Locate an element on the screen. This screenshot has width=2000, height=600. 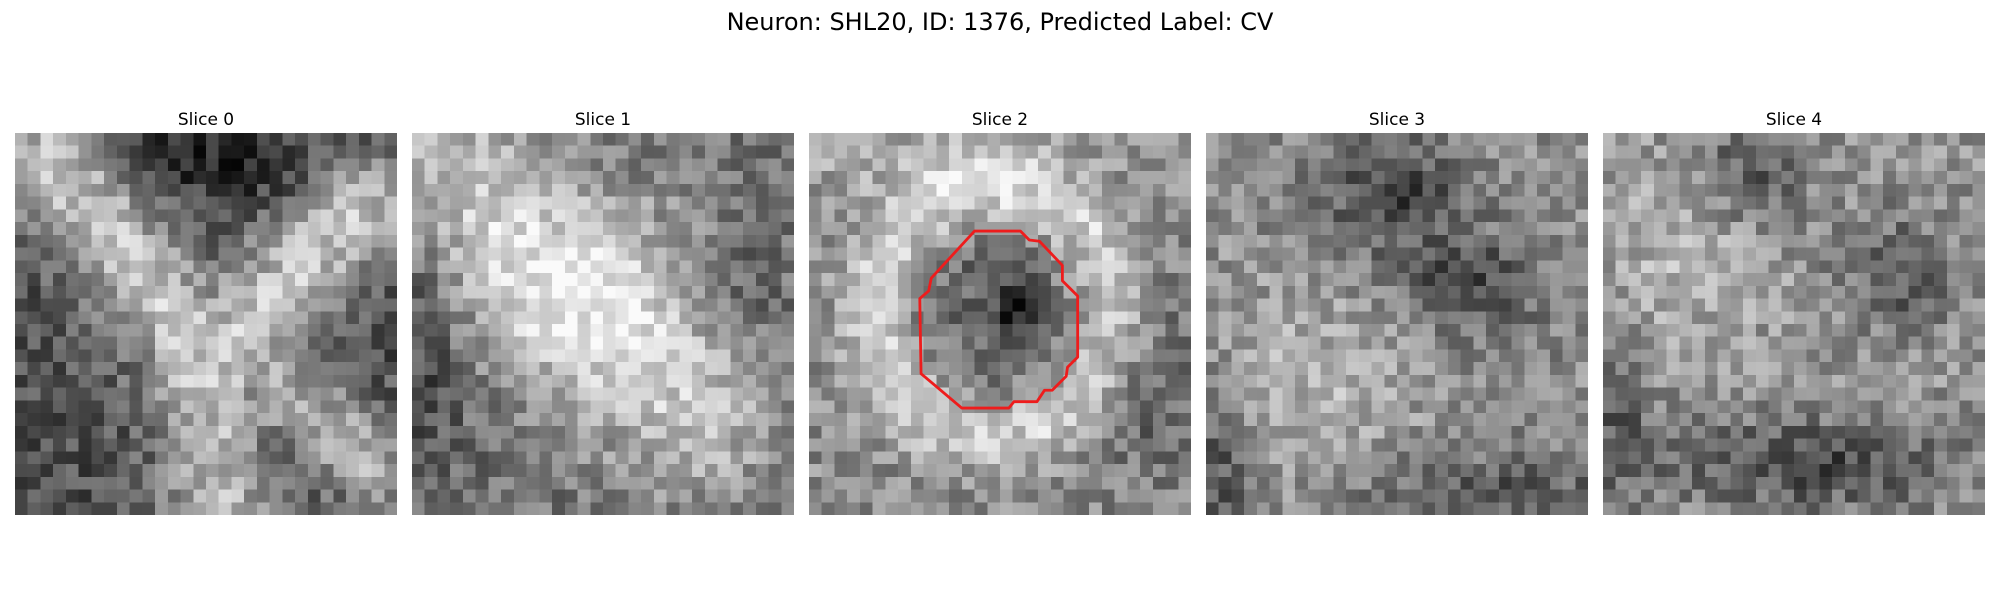
slice-panel-2: Slice 2 is located at coordinates (1000, 320).